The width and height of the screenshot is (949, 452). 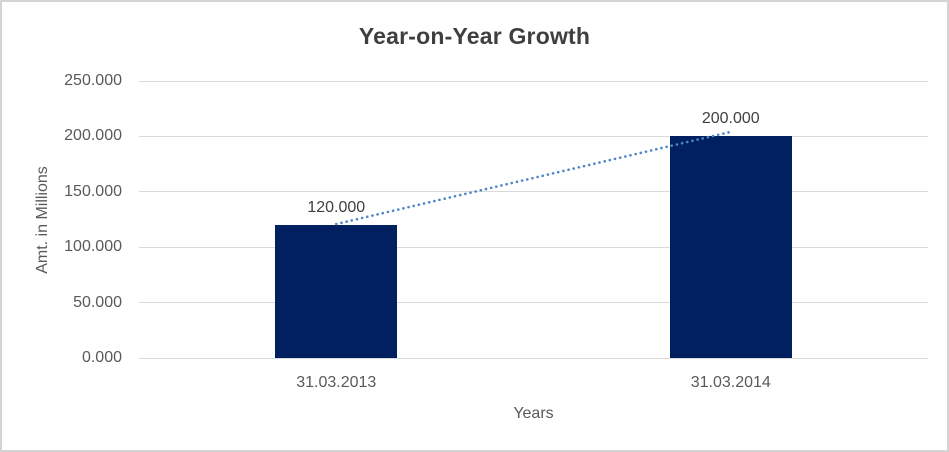 What do you see at coordinates (533, 413) in the screenshot?
I see `x-axis-title: Years` at bounding box center [533, 413].